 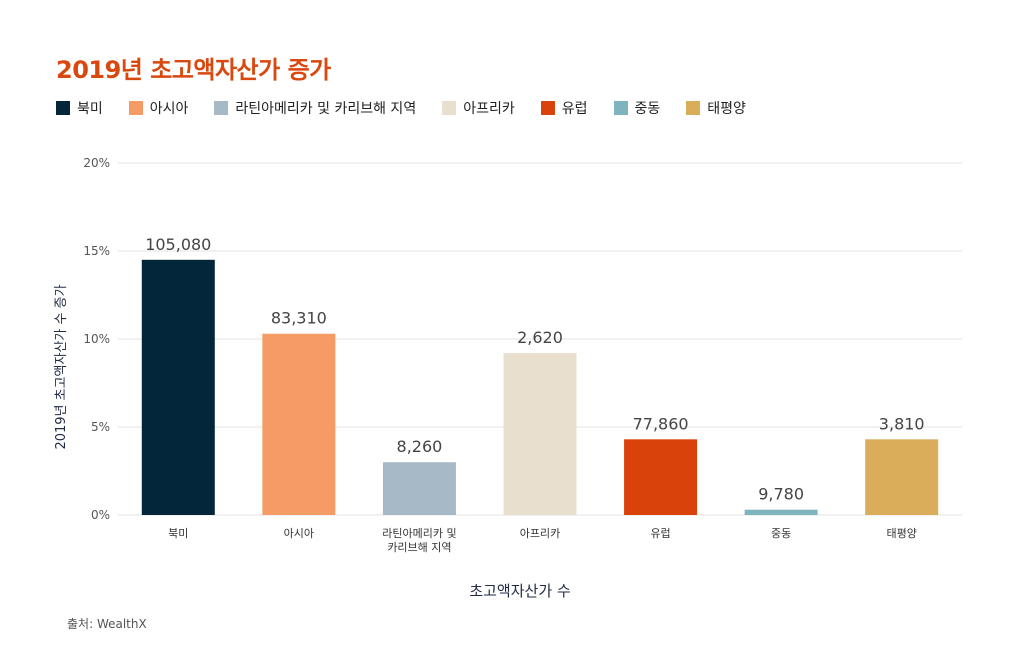 I want to click on x-tick-label: 아시아, so click(x=299, y=533).